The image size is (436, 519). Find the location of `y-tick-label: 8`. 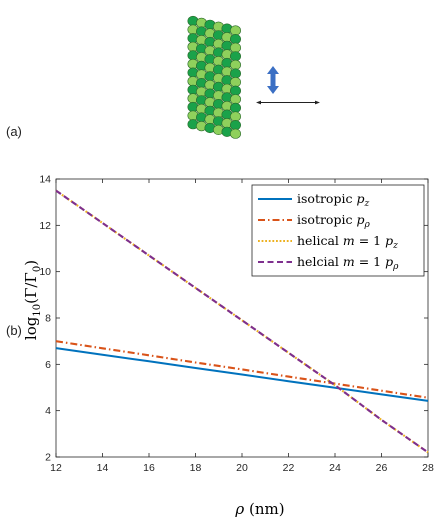

y-tick-label: 8 is located at coordinates (48, 319).